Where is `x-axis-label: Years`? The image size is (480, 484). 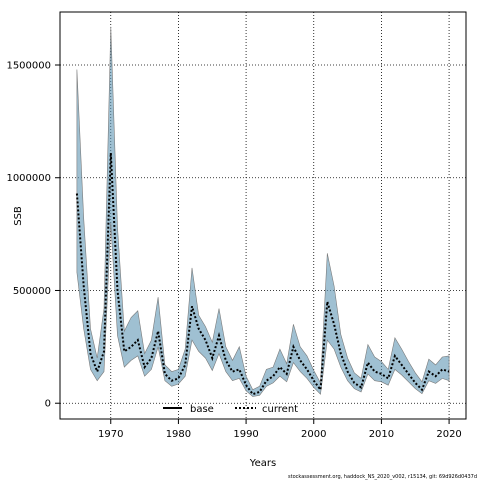 x-axis-label: Years is located at coordinates (262, 463).